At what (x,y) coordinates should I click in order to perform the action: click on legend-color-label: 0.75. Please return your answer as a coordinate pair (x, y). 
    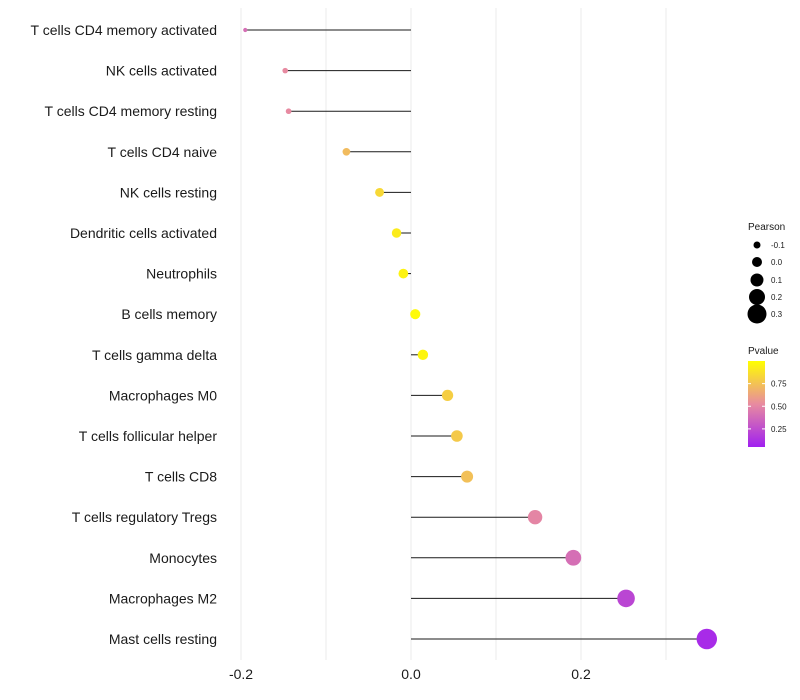
    Looking at the image, I should click on (779, 384).